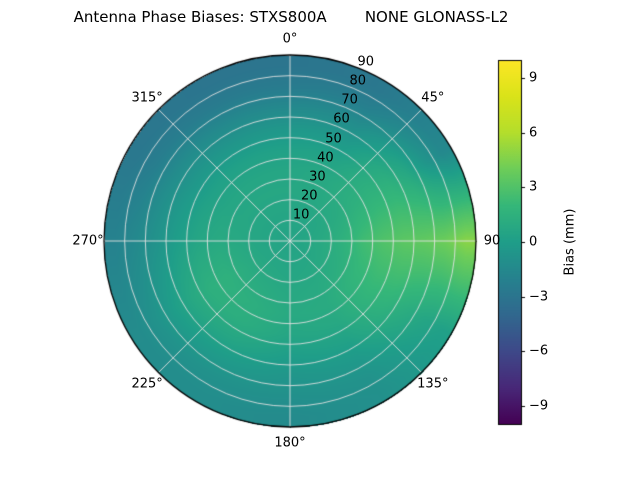  What do you see at coordinates (539, 297) in the screenshot?
I see `colorbar-tick-label: −3` at bounding box center [539, 297].